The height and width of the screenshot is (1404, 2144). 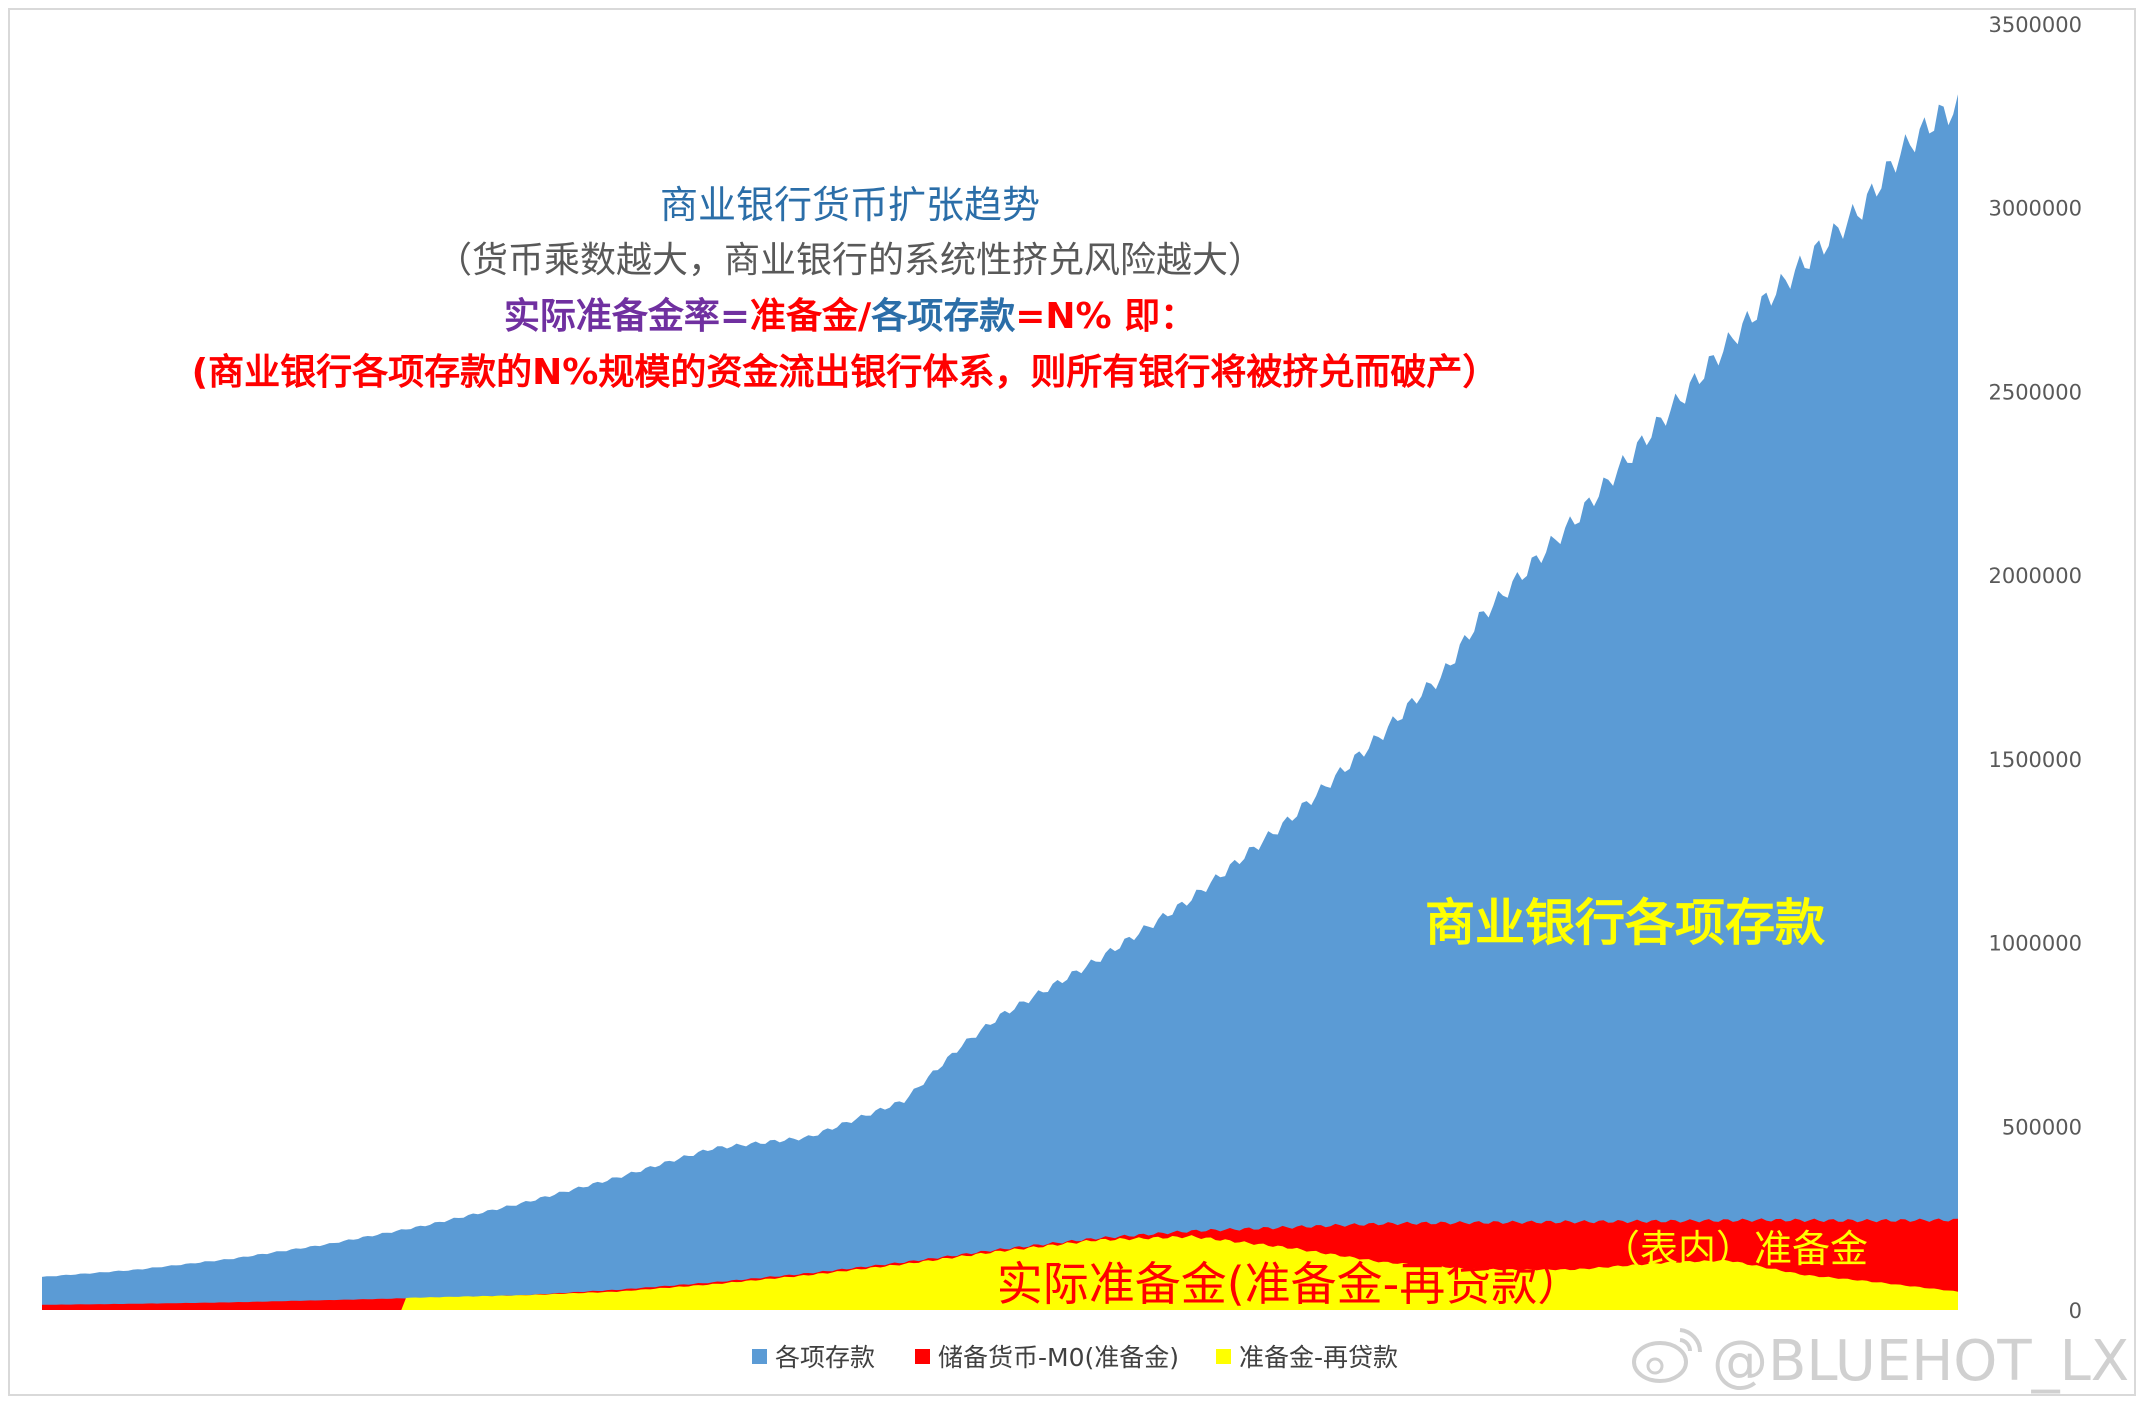 I want to click on y-tick-label: 3500000, so click(x=2035, y=25).